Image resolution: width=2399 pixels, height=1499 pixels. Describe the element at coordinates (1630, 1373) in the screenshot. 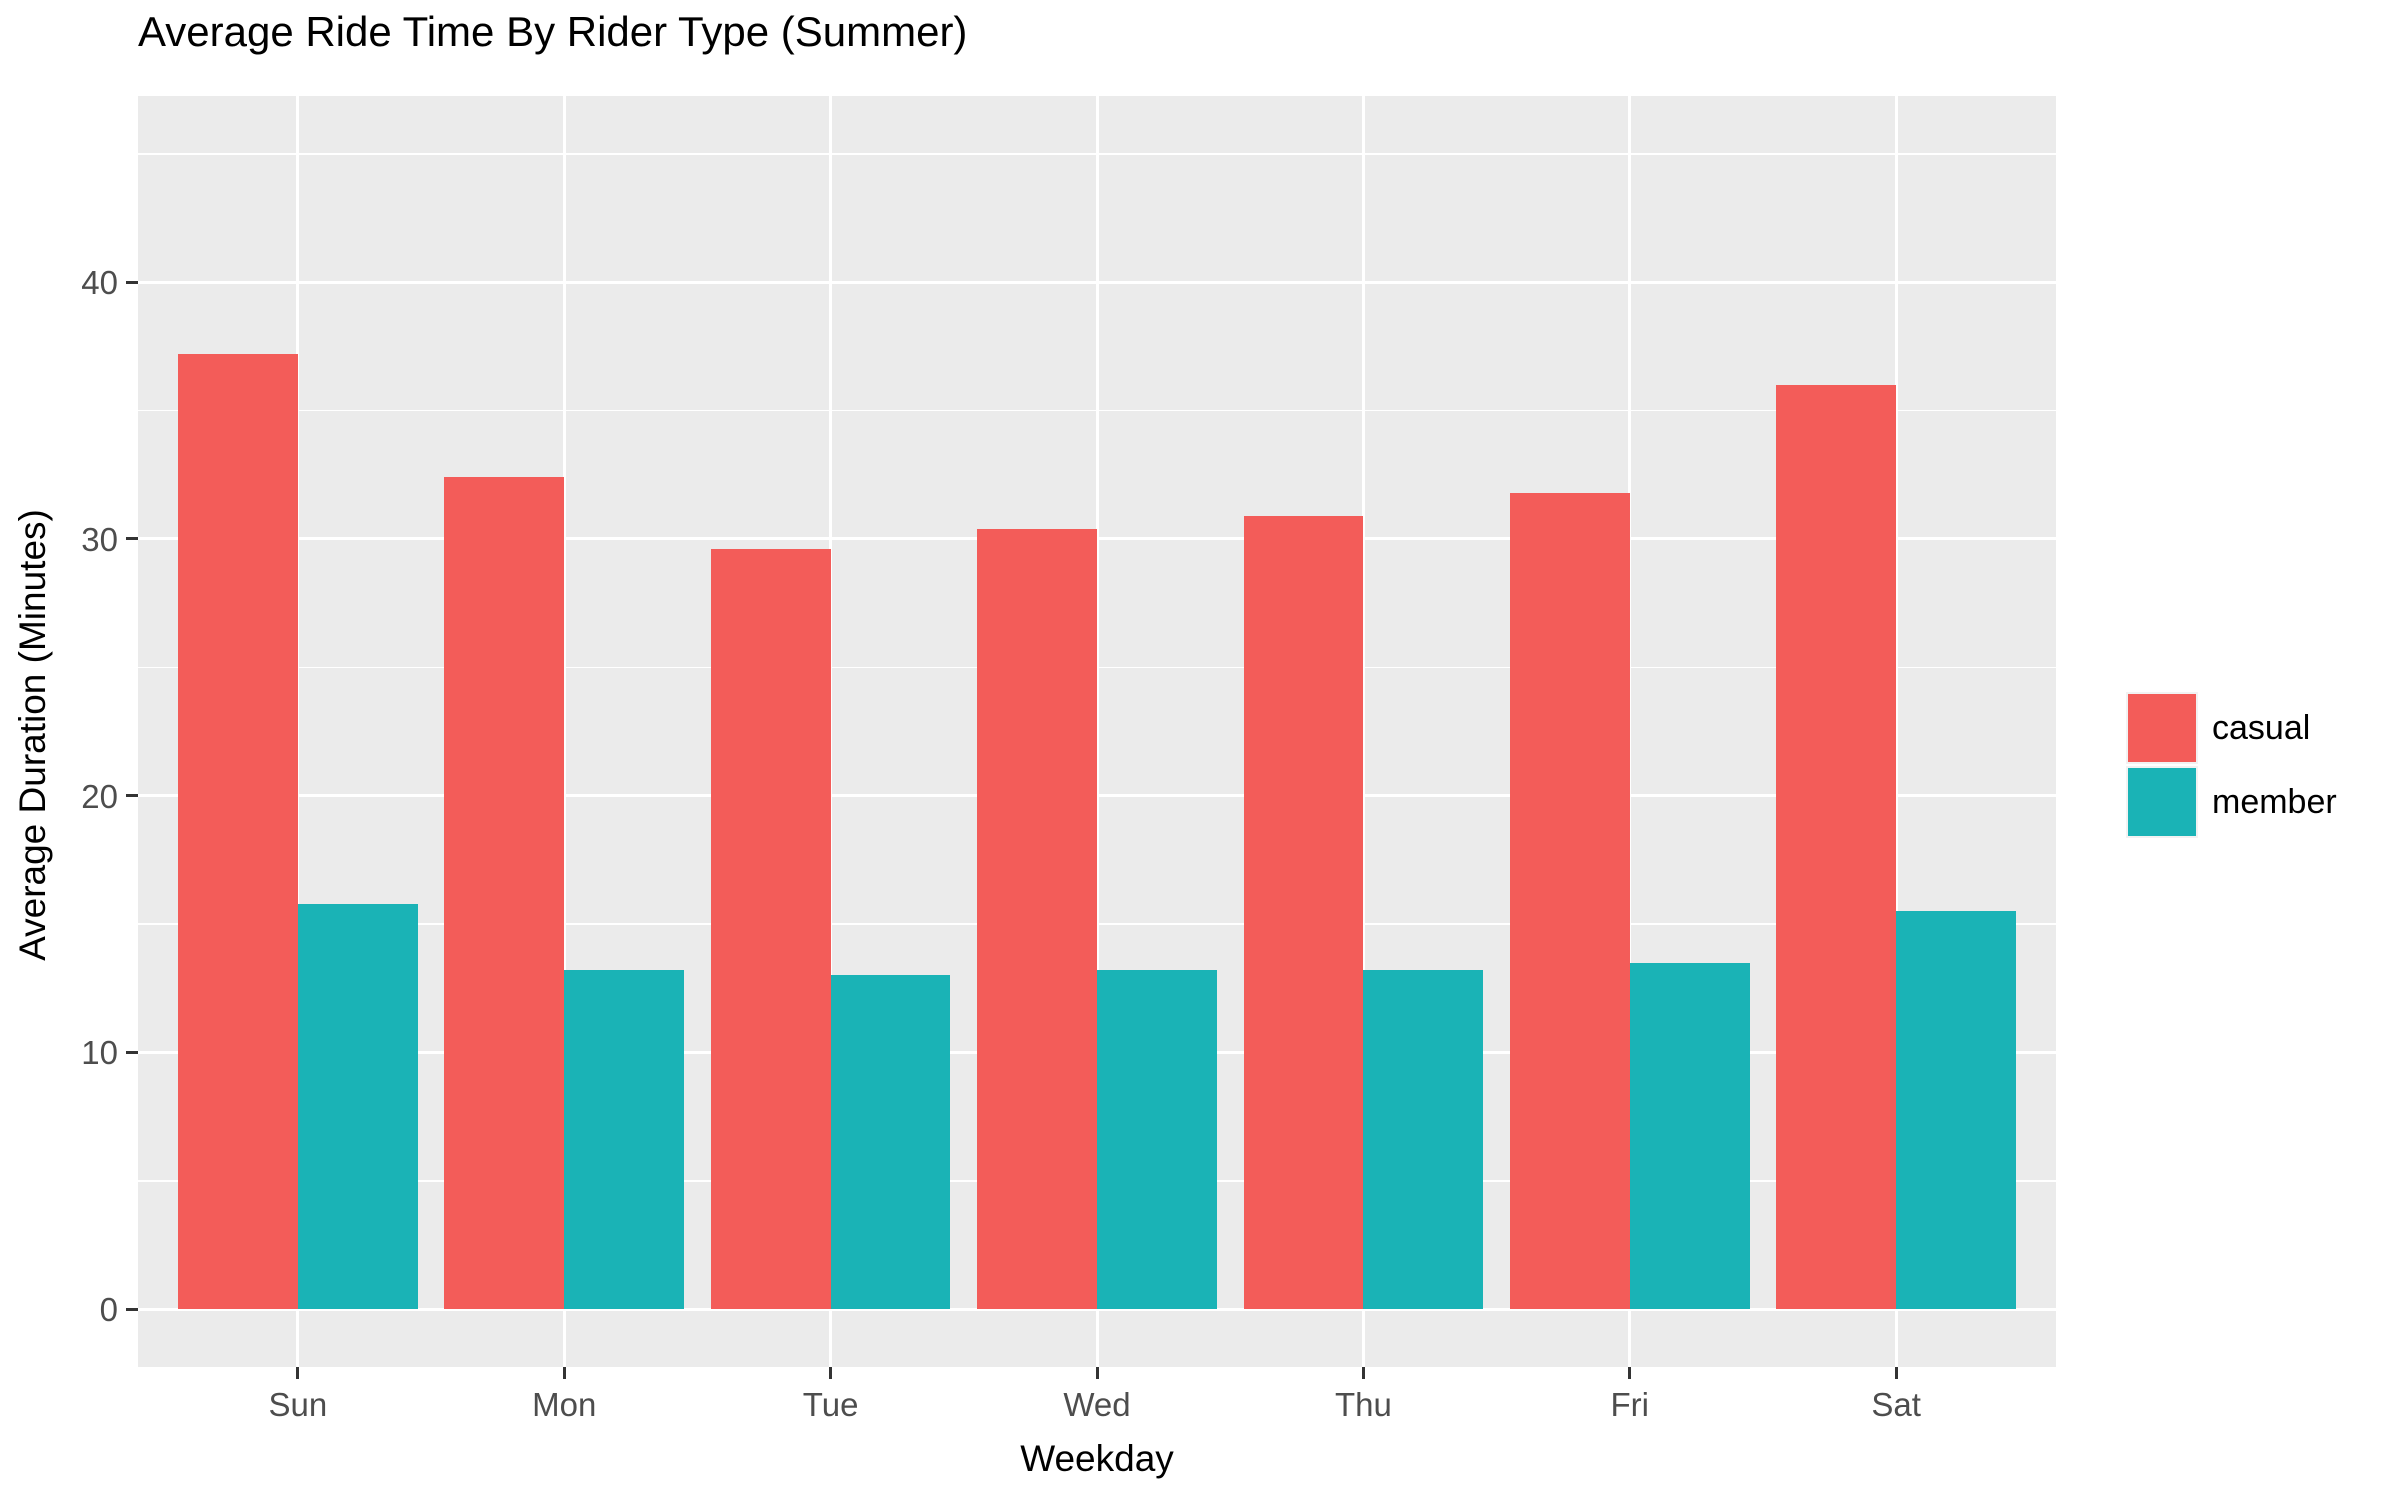

I see `x-tick-mark-fri` at that location.